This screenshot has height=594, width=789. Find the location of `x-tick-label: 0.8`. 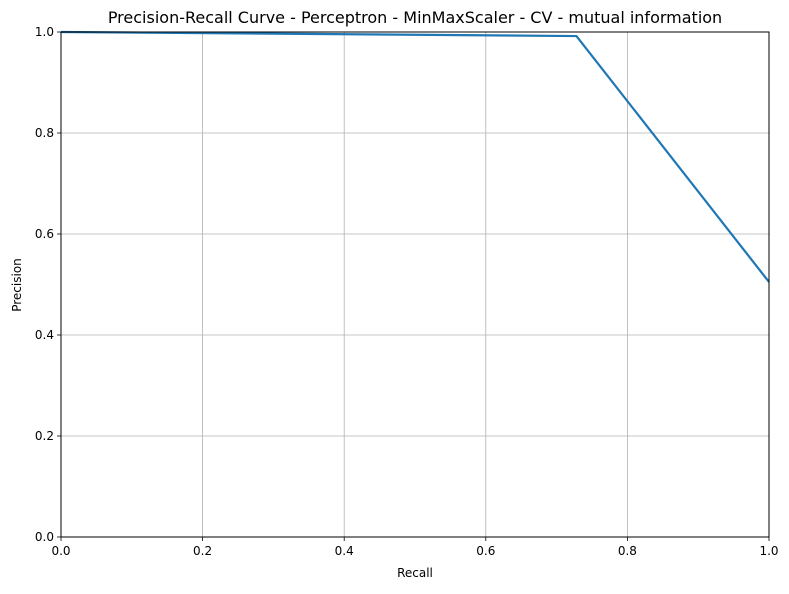

x-tick-label: 0.8 is located at coordinates (627, 551).